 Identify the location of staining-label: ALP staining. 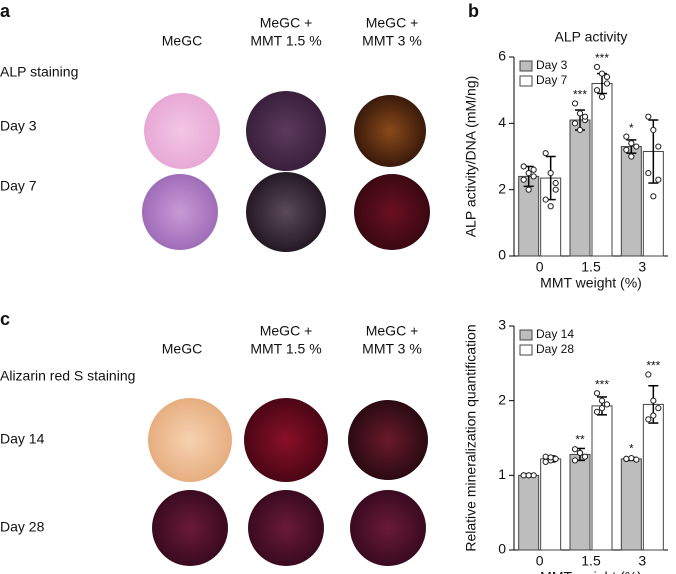
(39, 72).